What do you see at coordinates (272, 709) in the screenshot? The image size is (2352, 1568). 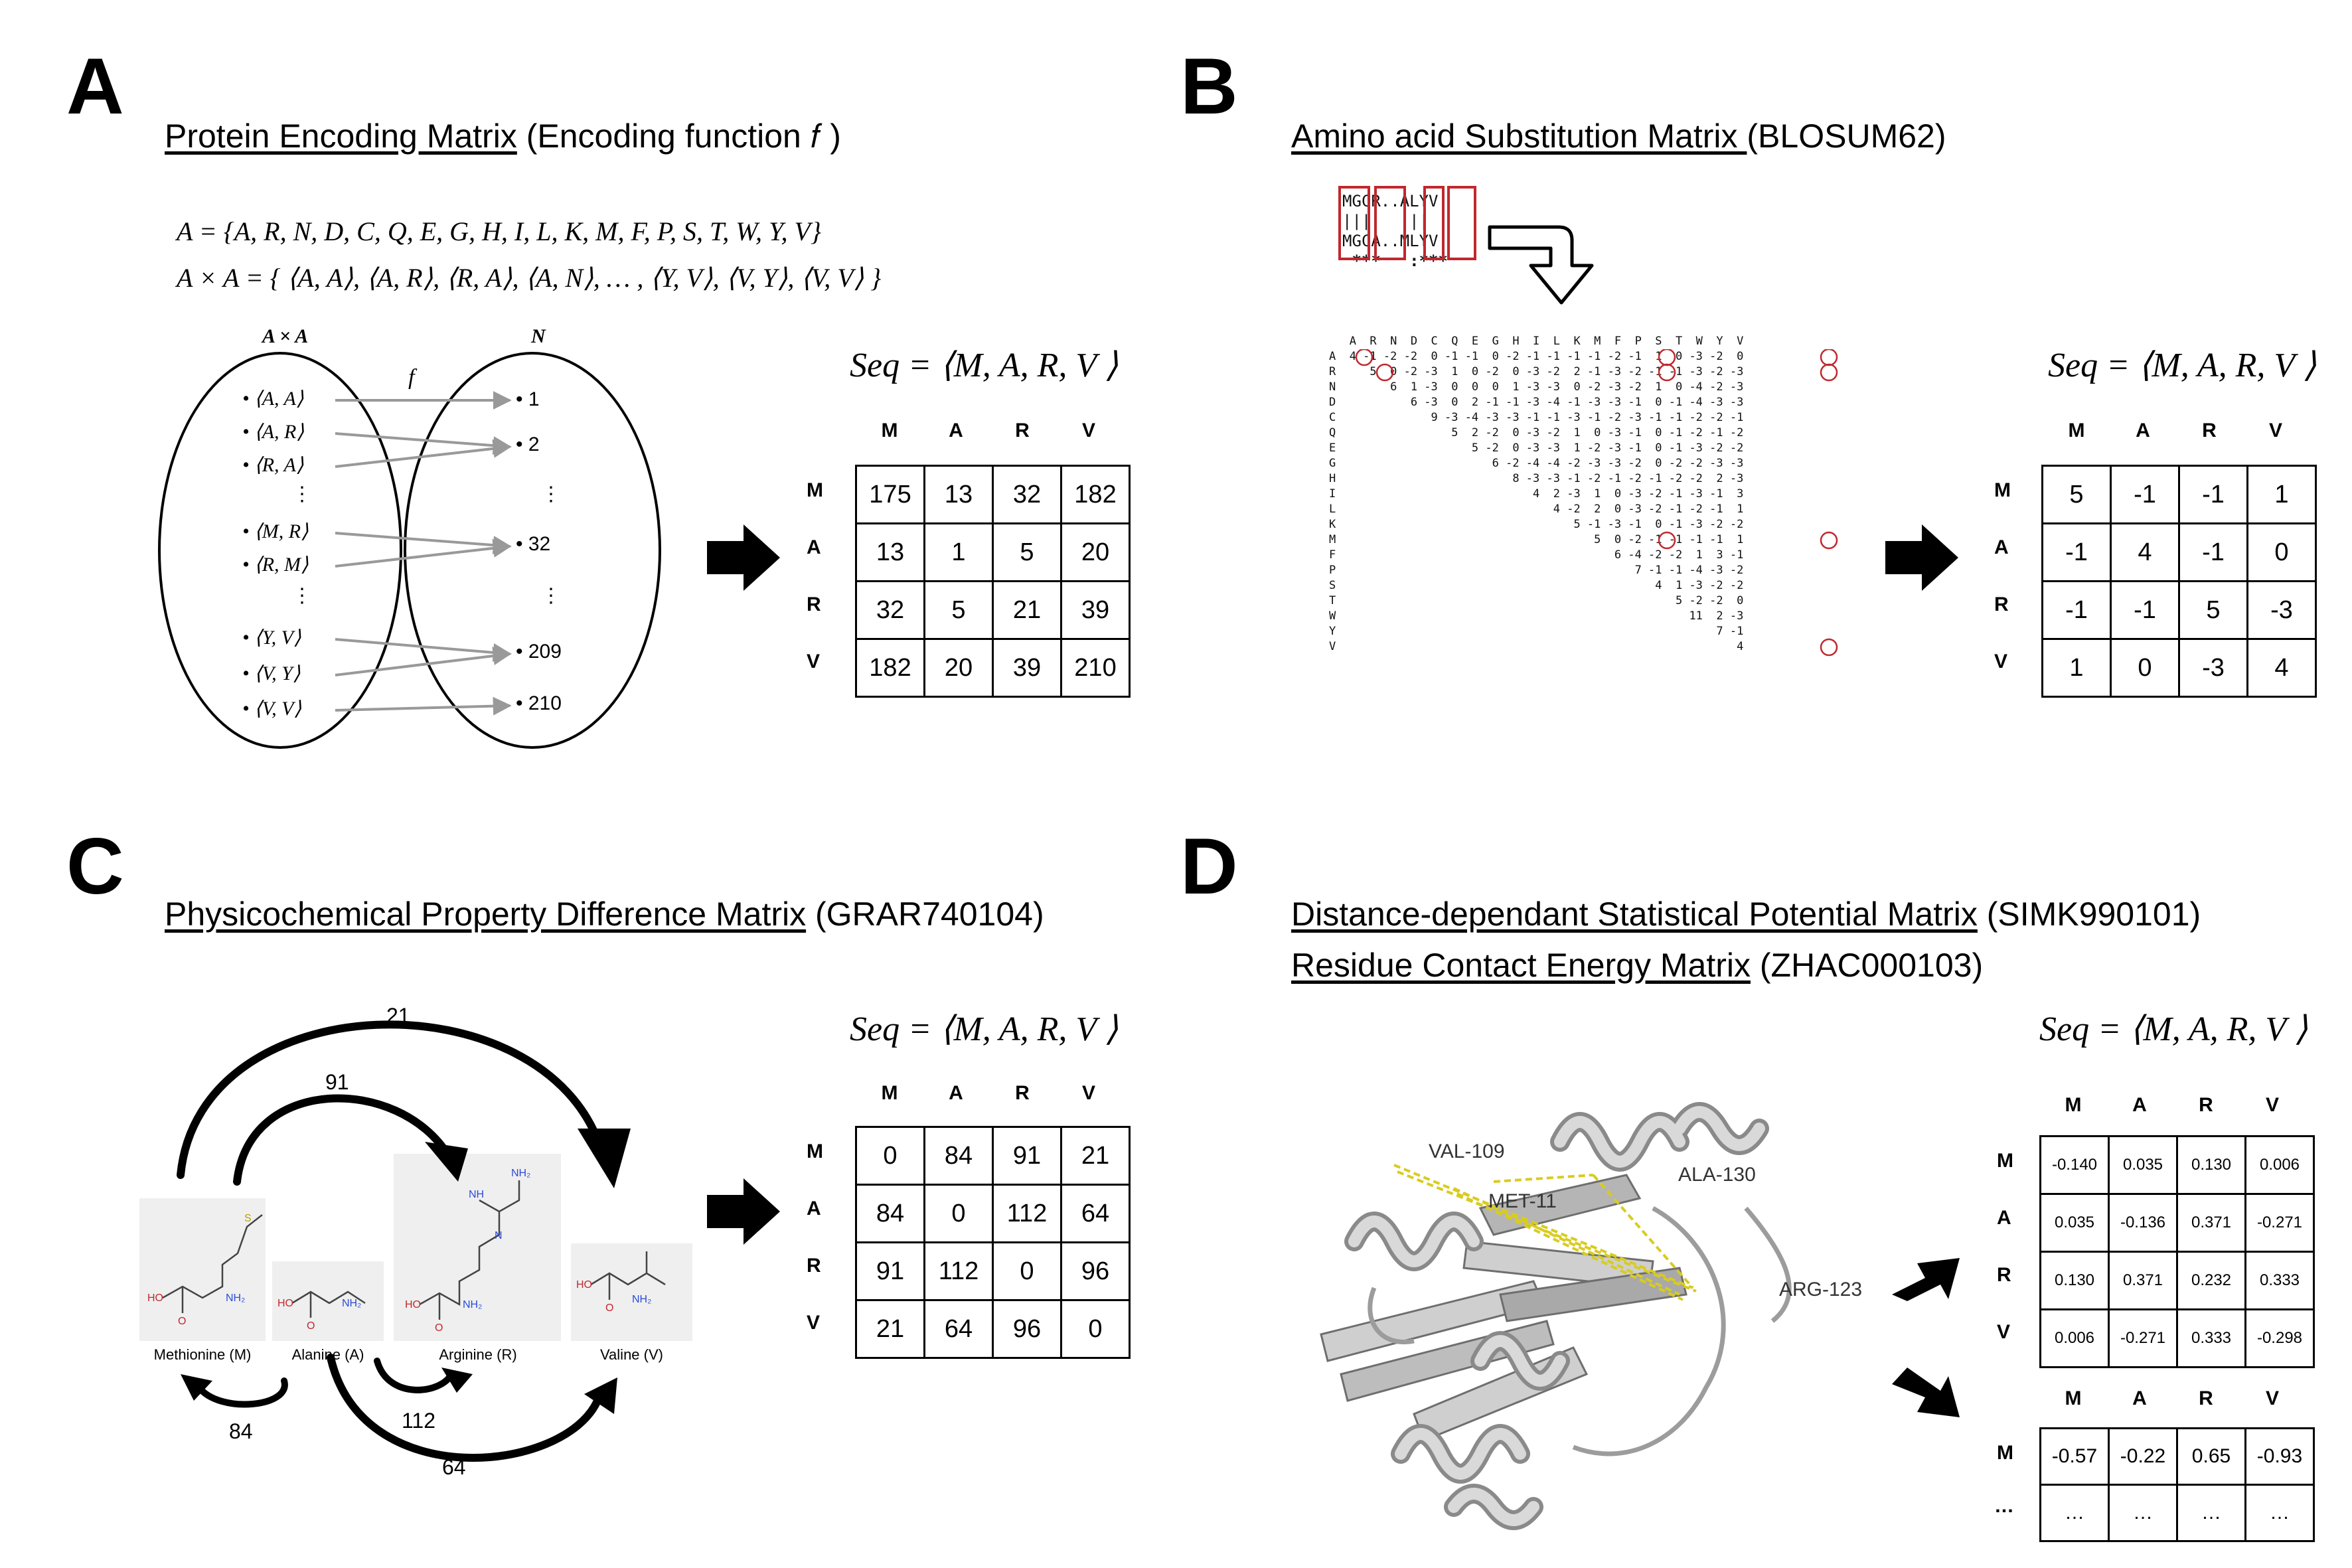 I see `pair-item: • ⟨V, V⟩` at bounding box center [272, 709].